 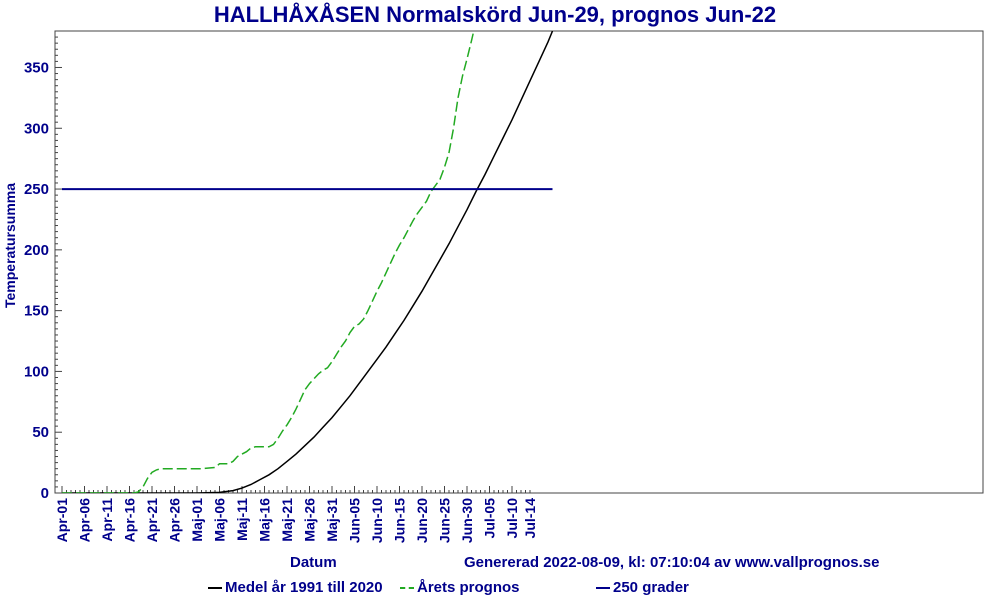 I want to click on x-tick-label: Apr-06, so click(x=85, y=520).